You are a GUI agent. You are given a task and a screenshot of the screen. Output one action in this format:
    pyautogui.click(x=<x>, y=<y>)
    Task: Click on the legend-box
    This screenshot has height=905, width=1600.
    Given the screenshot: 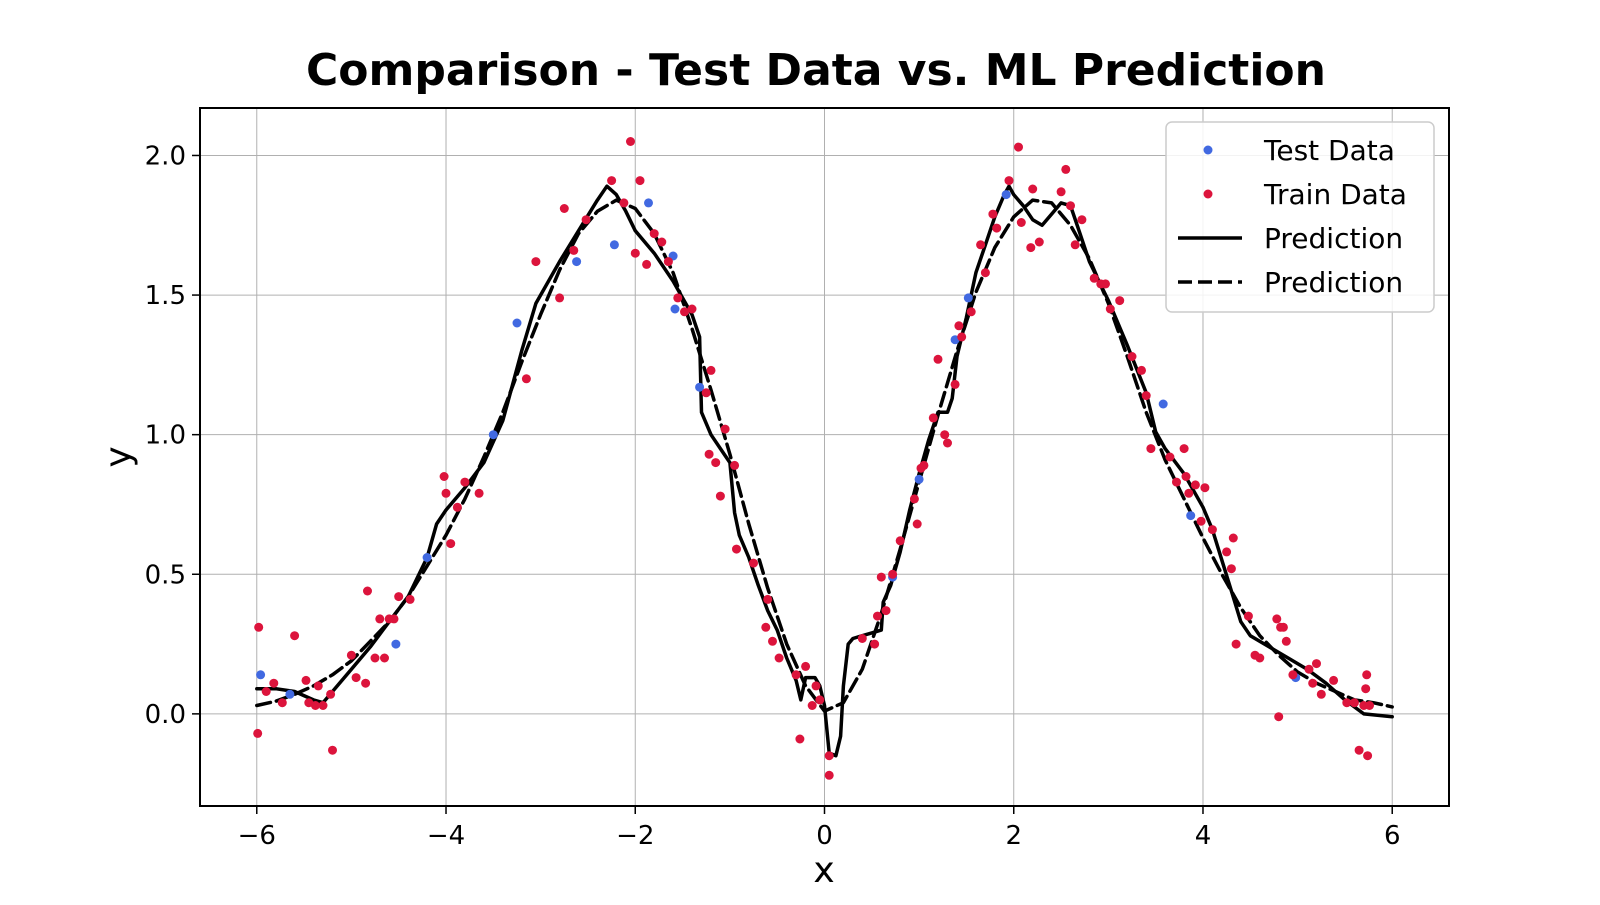 What is the action you would take?
    pyautogui.click(x=1300, y=217)
    